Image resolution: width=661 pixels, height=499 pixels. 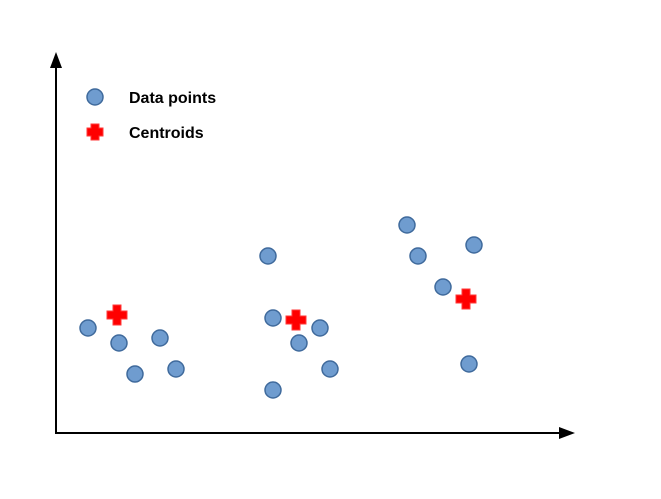 I want to click on legend-centroid-marker, so click(x=95, y=132).